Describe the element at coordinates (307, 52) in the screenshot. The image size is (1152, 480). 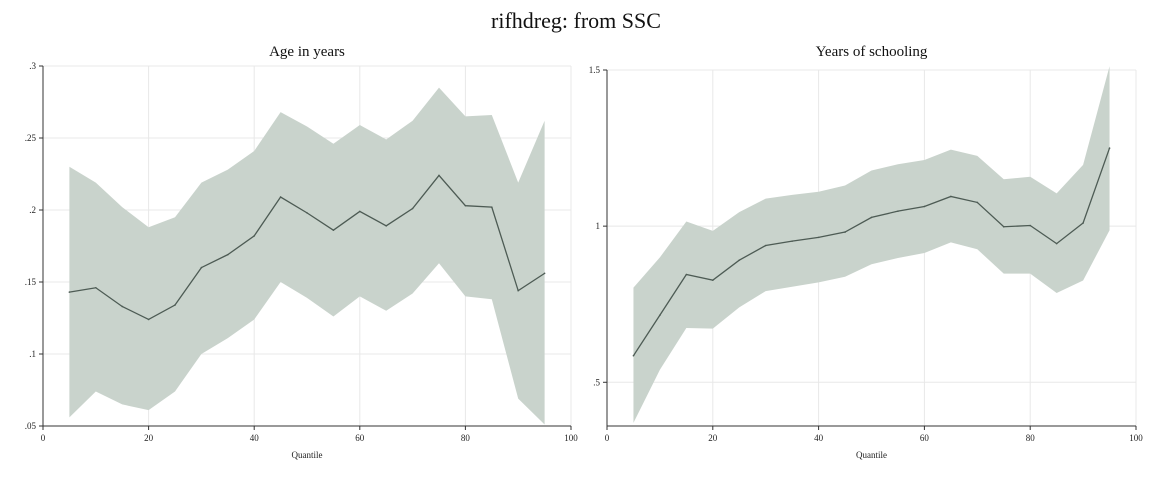
I see `panel-title: Age in years` at that location.